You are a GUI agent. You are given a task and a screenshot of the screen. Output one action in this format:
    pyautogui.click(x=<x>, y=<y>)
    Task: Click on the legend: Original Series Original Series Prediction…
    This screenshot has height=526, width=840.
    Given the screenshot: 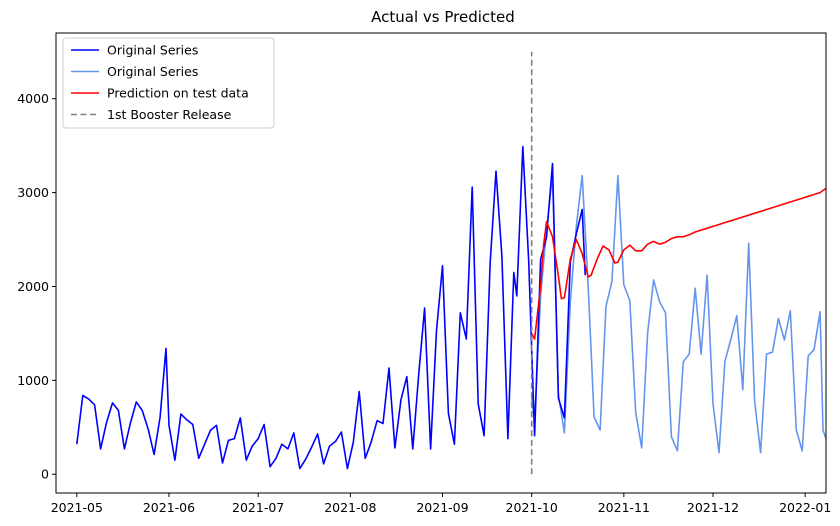 What is the action you would take?
    pyautogui.click(x=168, y=83)
    